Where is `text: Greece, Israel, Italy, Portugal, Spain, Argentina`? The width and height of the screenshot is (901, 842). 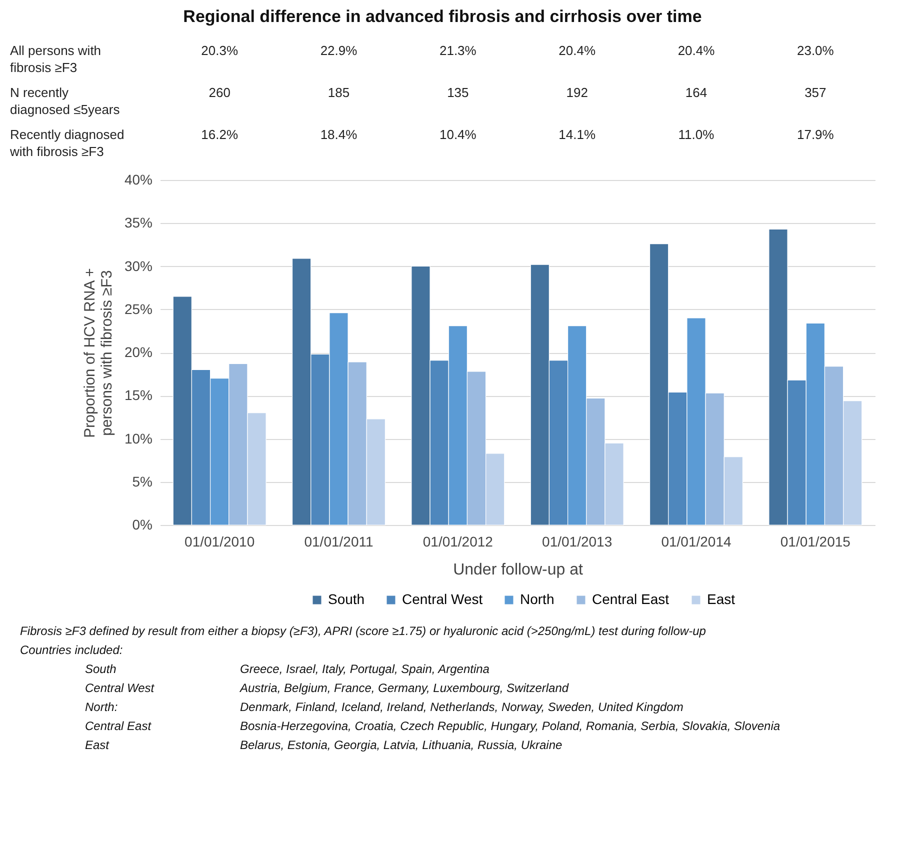 text: Greece, Israel, Italy, Portugal, Spain, Argentina is located at coordinates (365, 669).